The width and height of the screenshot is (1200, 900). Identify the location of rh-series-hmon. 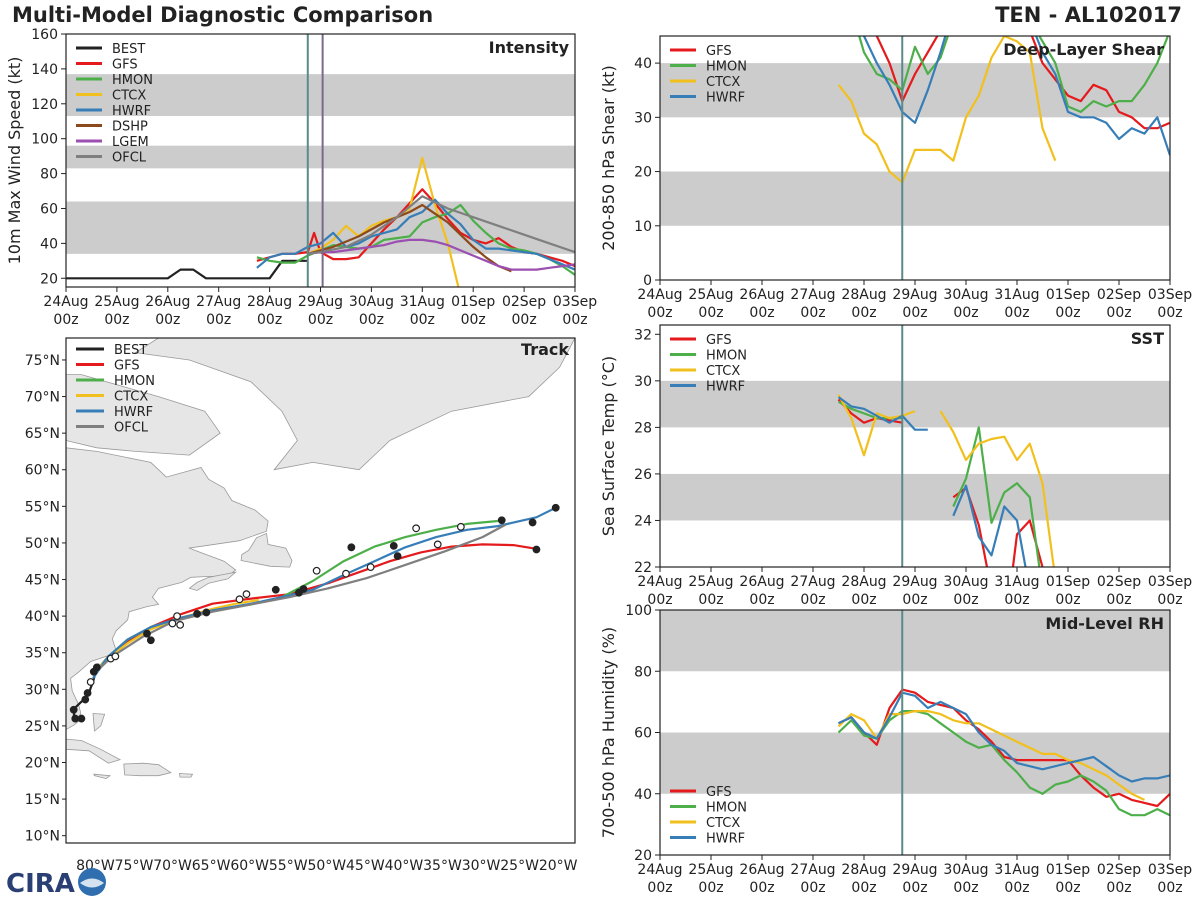
(1003, 763).